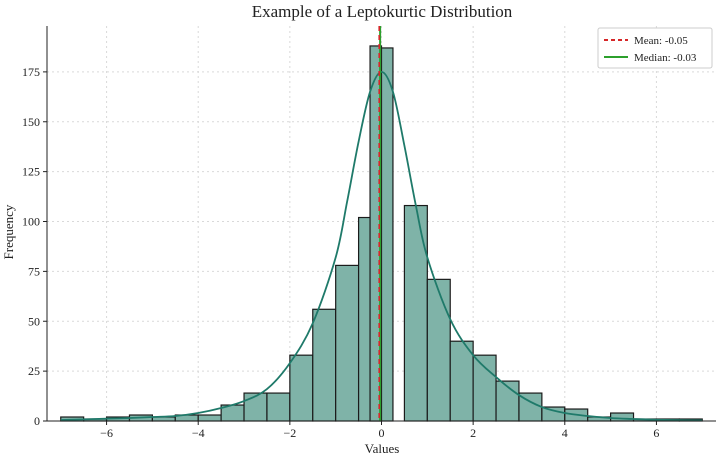 The height and width of the screenshot is (463, 720). Describe the element at coordinates (31, 122) in the screenshot. I see `y-tick-label: 150` at that location.